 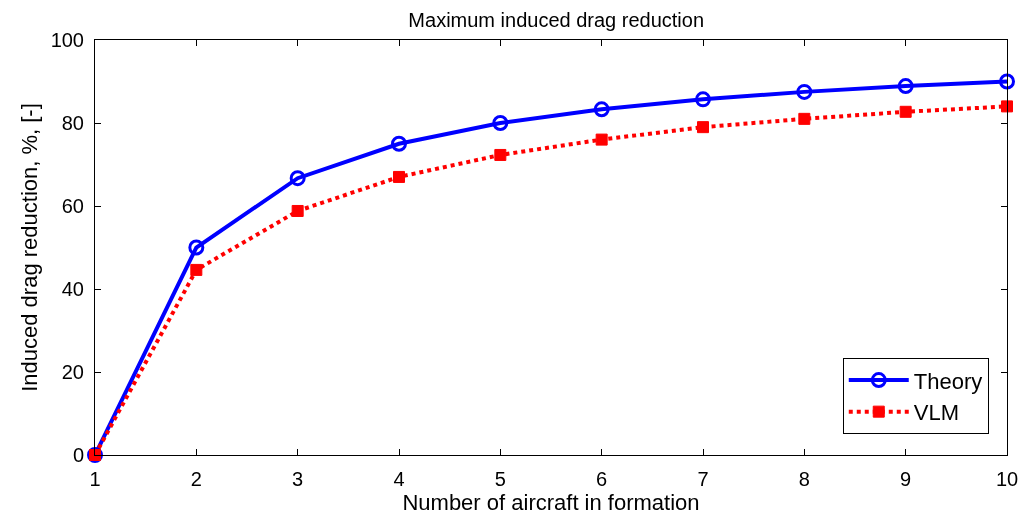 I want to click on x-tick-label: 6, so click(x=602, y=479).